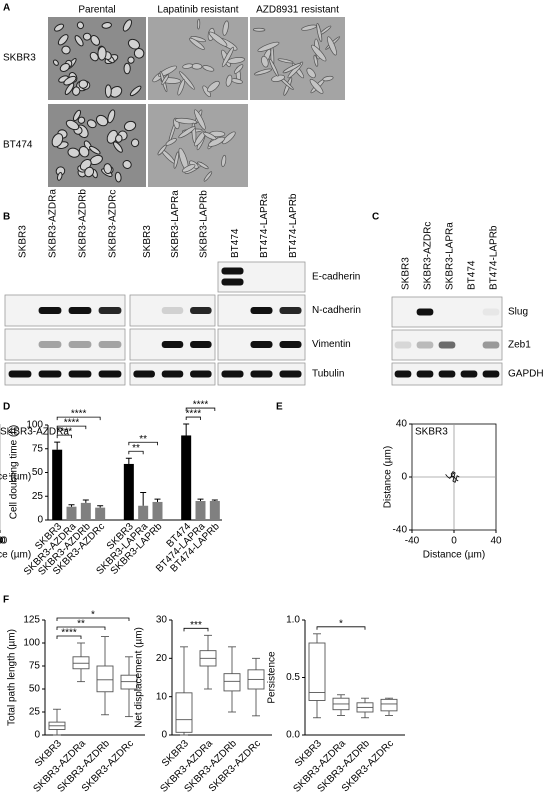 This screenshot has height=803, width=550. I want to click on protein-label: Slug, so click(518, 312).